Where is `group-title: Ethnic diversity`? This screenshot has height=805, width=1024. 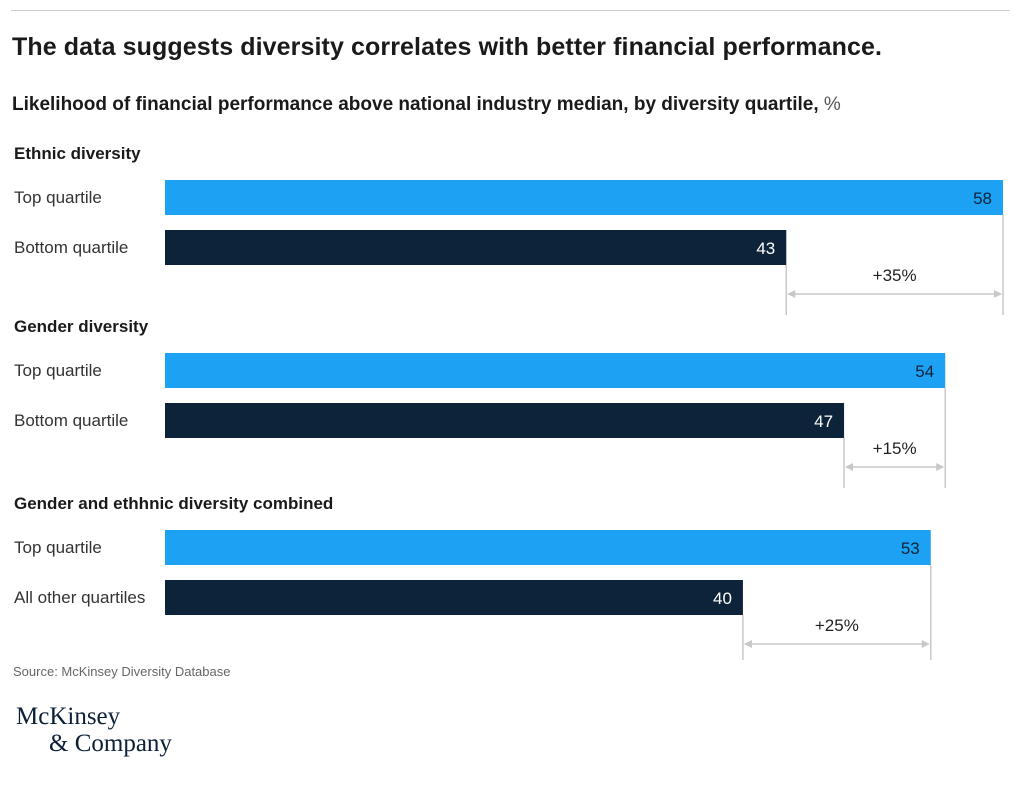
group-title: Ethnic diversity is located at coordinates (77, 153).